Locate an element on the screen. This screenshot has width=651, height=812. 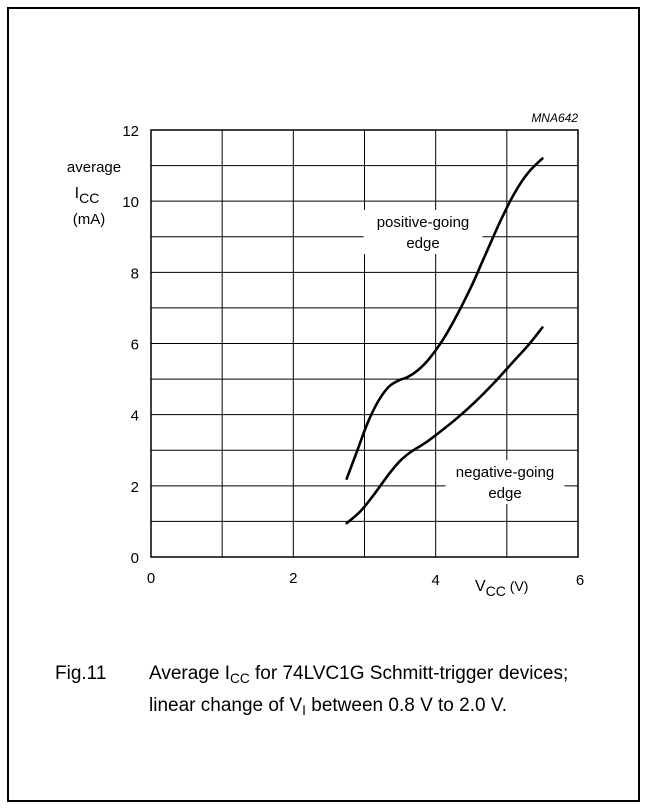
figure-code: MNA642 is located at coordinates (554, 118).